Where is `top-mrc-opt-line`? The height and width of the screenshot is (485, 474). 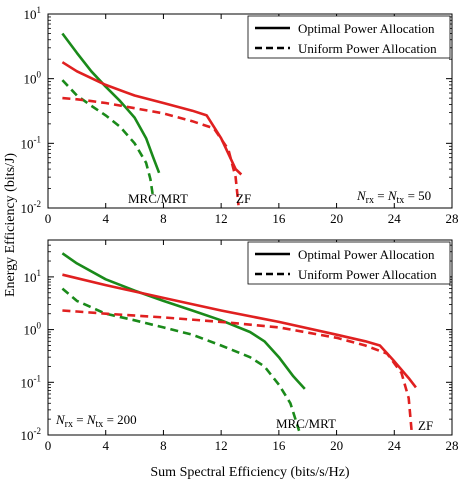 top-mrc-opt-line is located at coordinates (111, 103).